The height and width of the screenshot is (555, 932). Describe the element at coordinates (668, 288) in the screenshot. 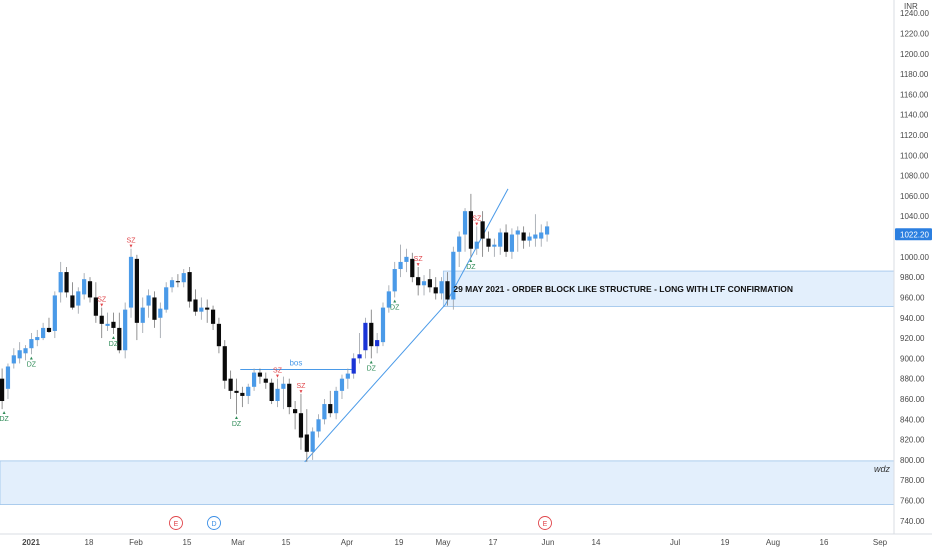

I see `order-block-zone` at that location.